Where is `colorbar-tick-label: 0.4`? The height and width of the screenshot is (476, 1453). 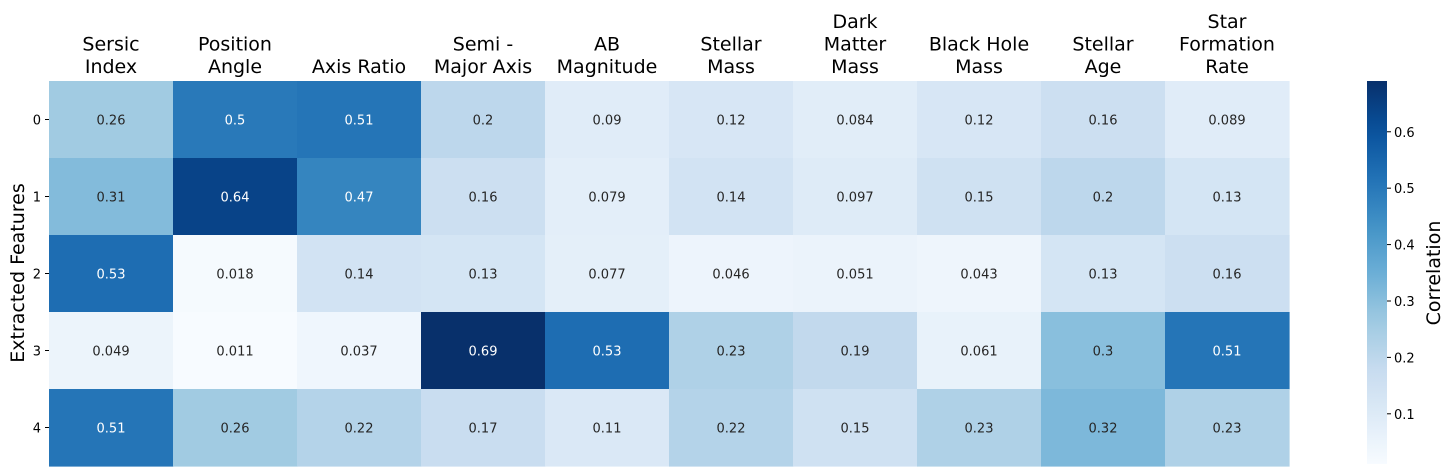
colorbar-tick-label: 0.4 is located at coordinates (1404, 246).